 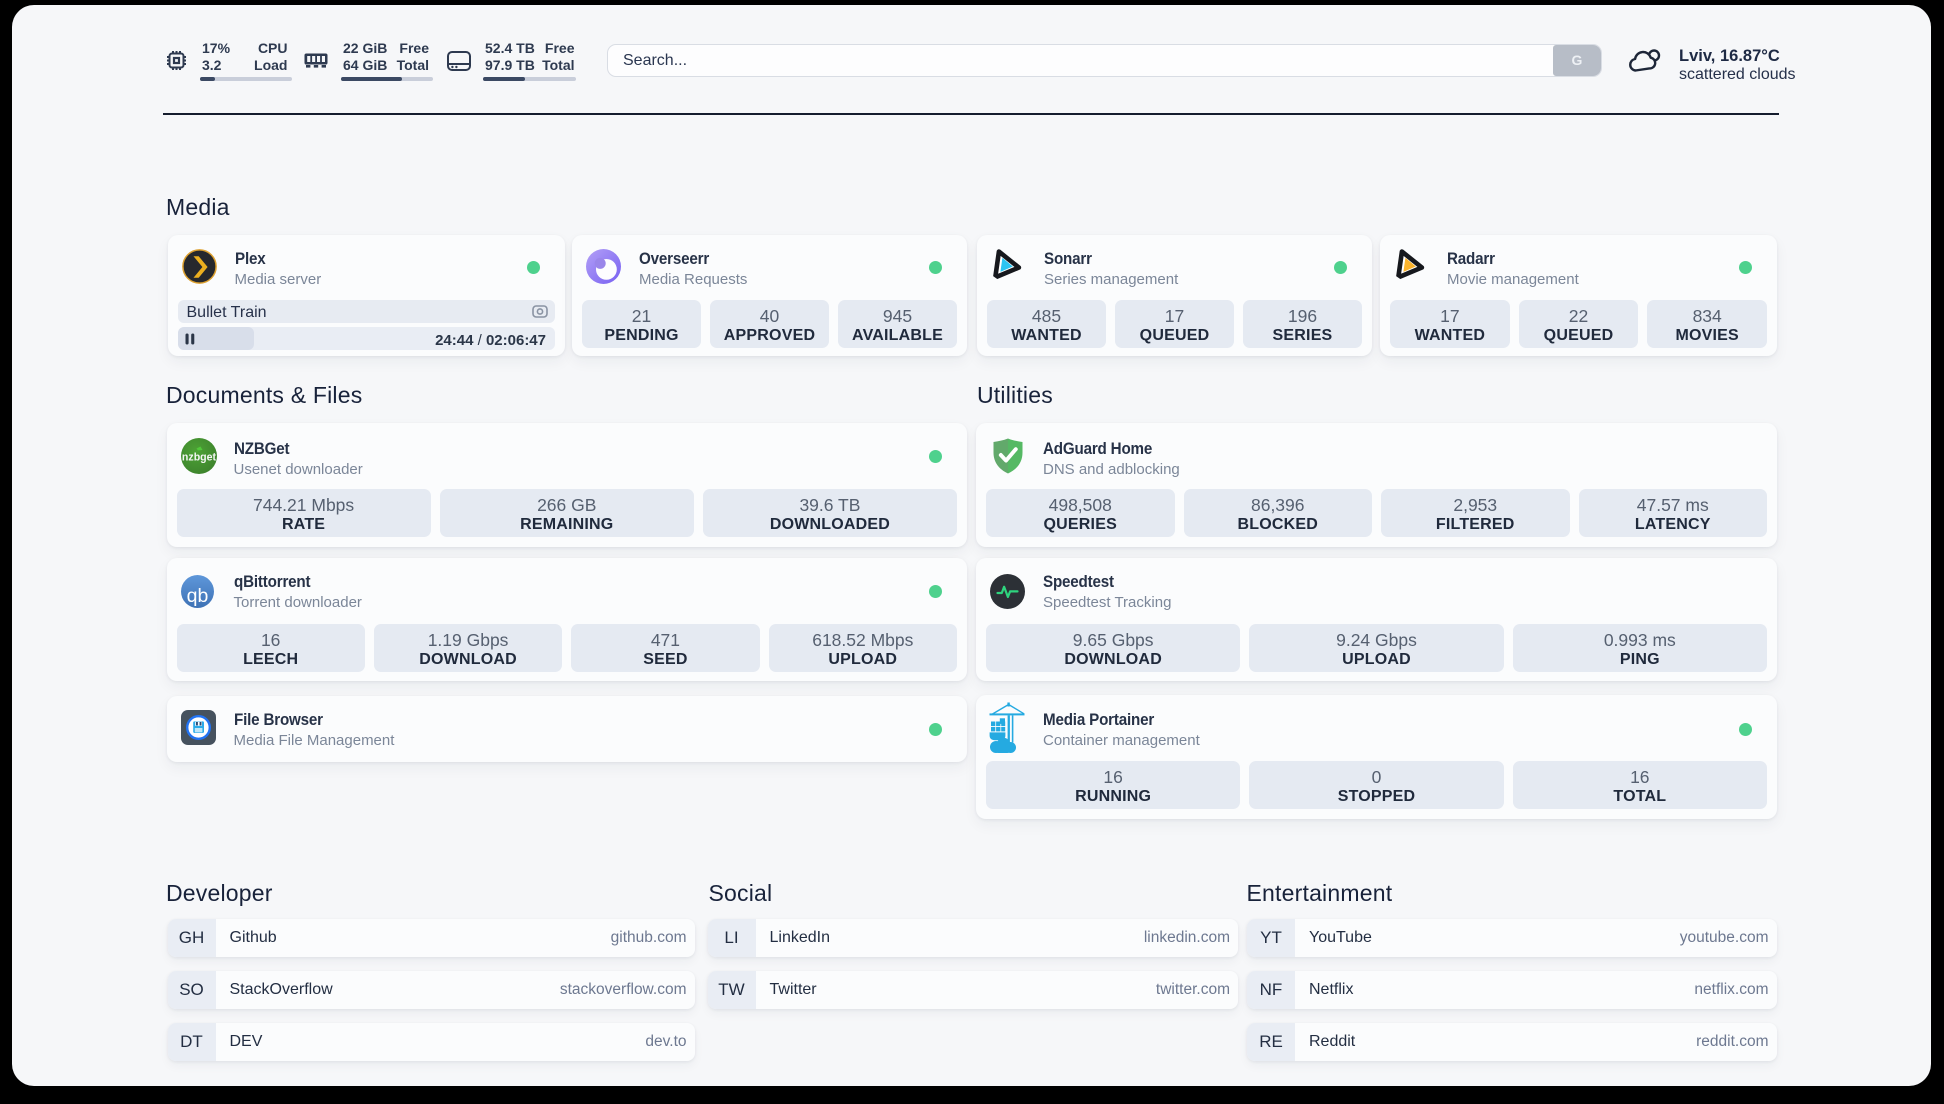 I want to click on svg-text: nzbget, so click(x=198, y=457).